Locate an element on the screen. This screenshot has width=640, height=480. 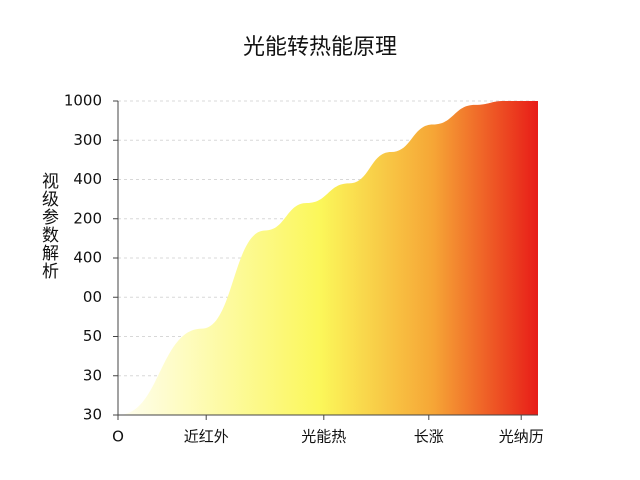
x-tick-label: O is located at coordinates (118, 437).